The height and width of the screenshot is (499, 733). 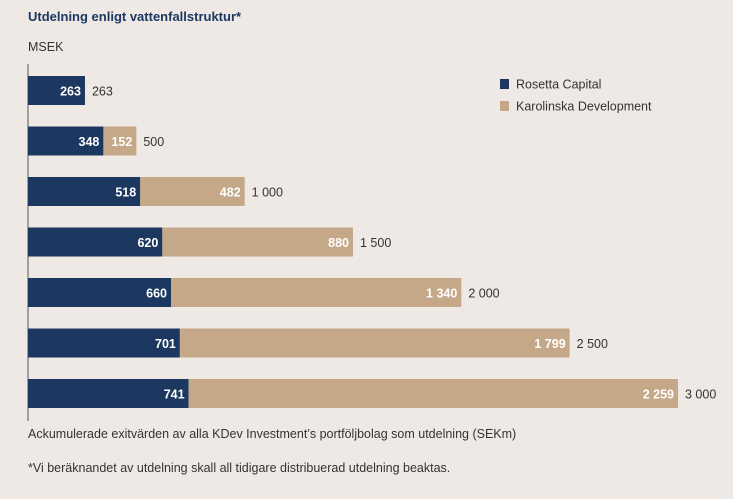 What do you see at coordinates (89, 142) in the screenshot?
I see `label-rosetta-2: 348` at bounding box center [89, 142].